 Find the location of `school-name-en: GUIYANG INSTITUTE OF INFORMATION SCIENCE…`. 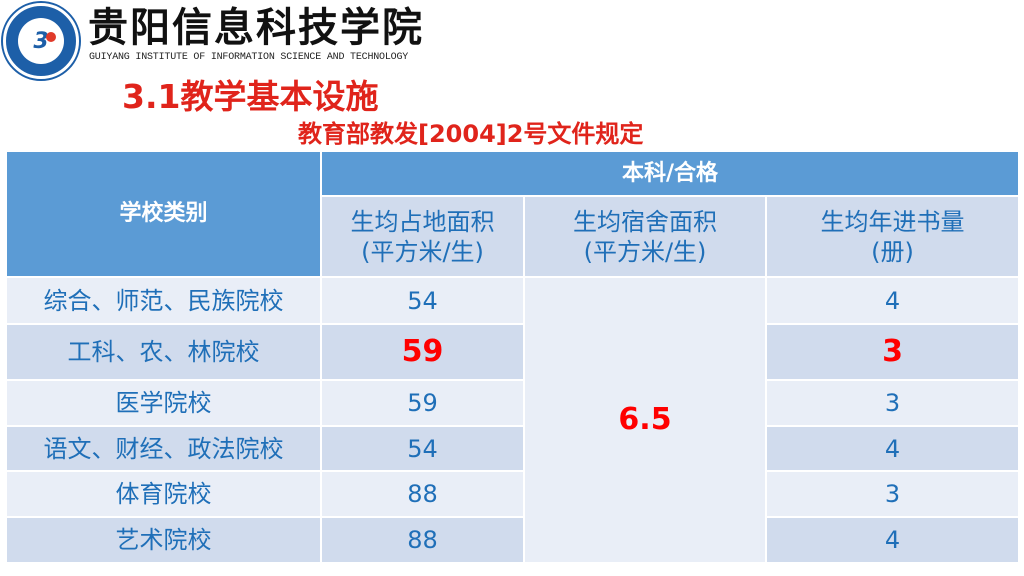

school-name-en: GUIYANG INSTITUTE OF INFORMATION SCIENCE… is located at coordinates (249, 57).